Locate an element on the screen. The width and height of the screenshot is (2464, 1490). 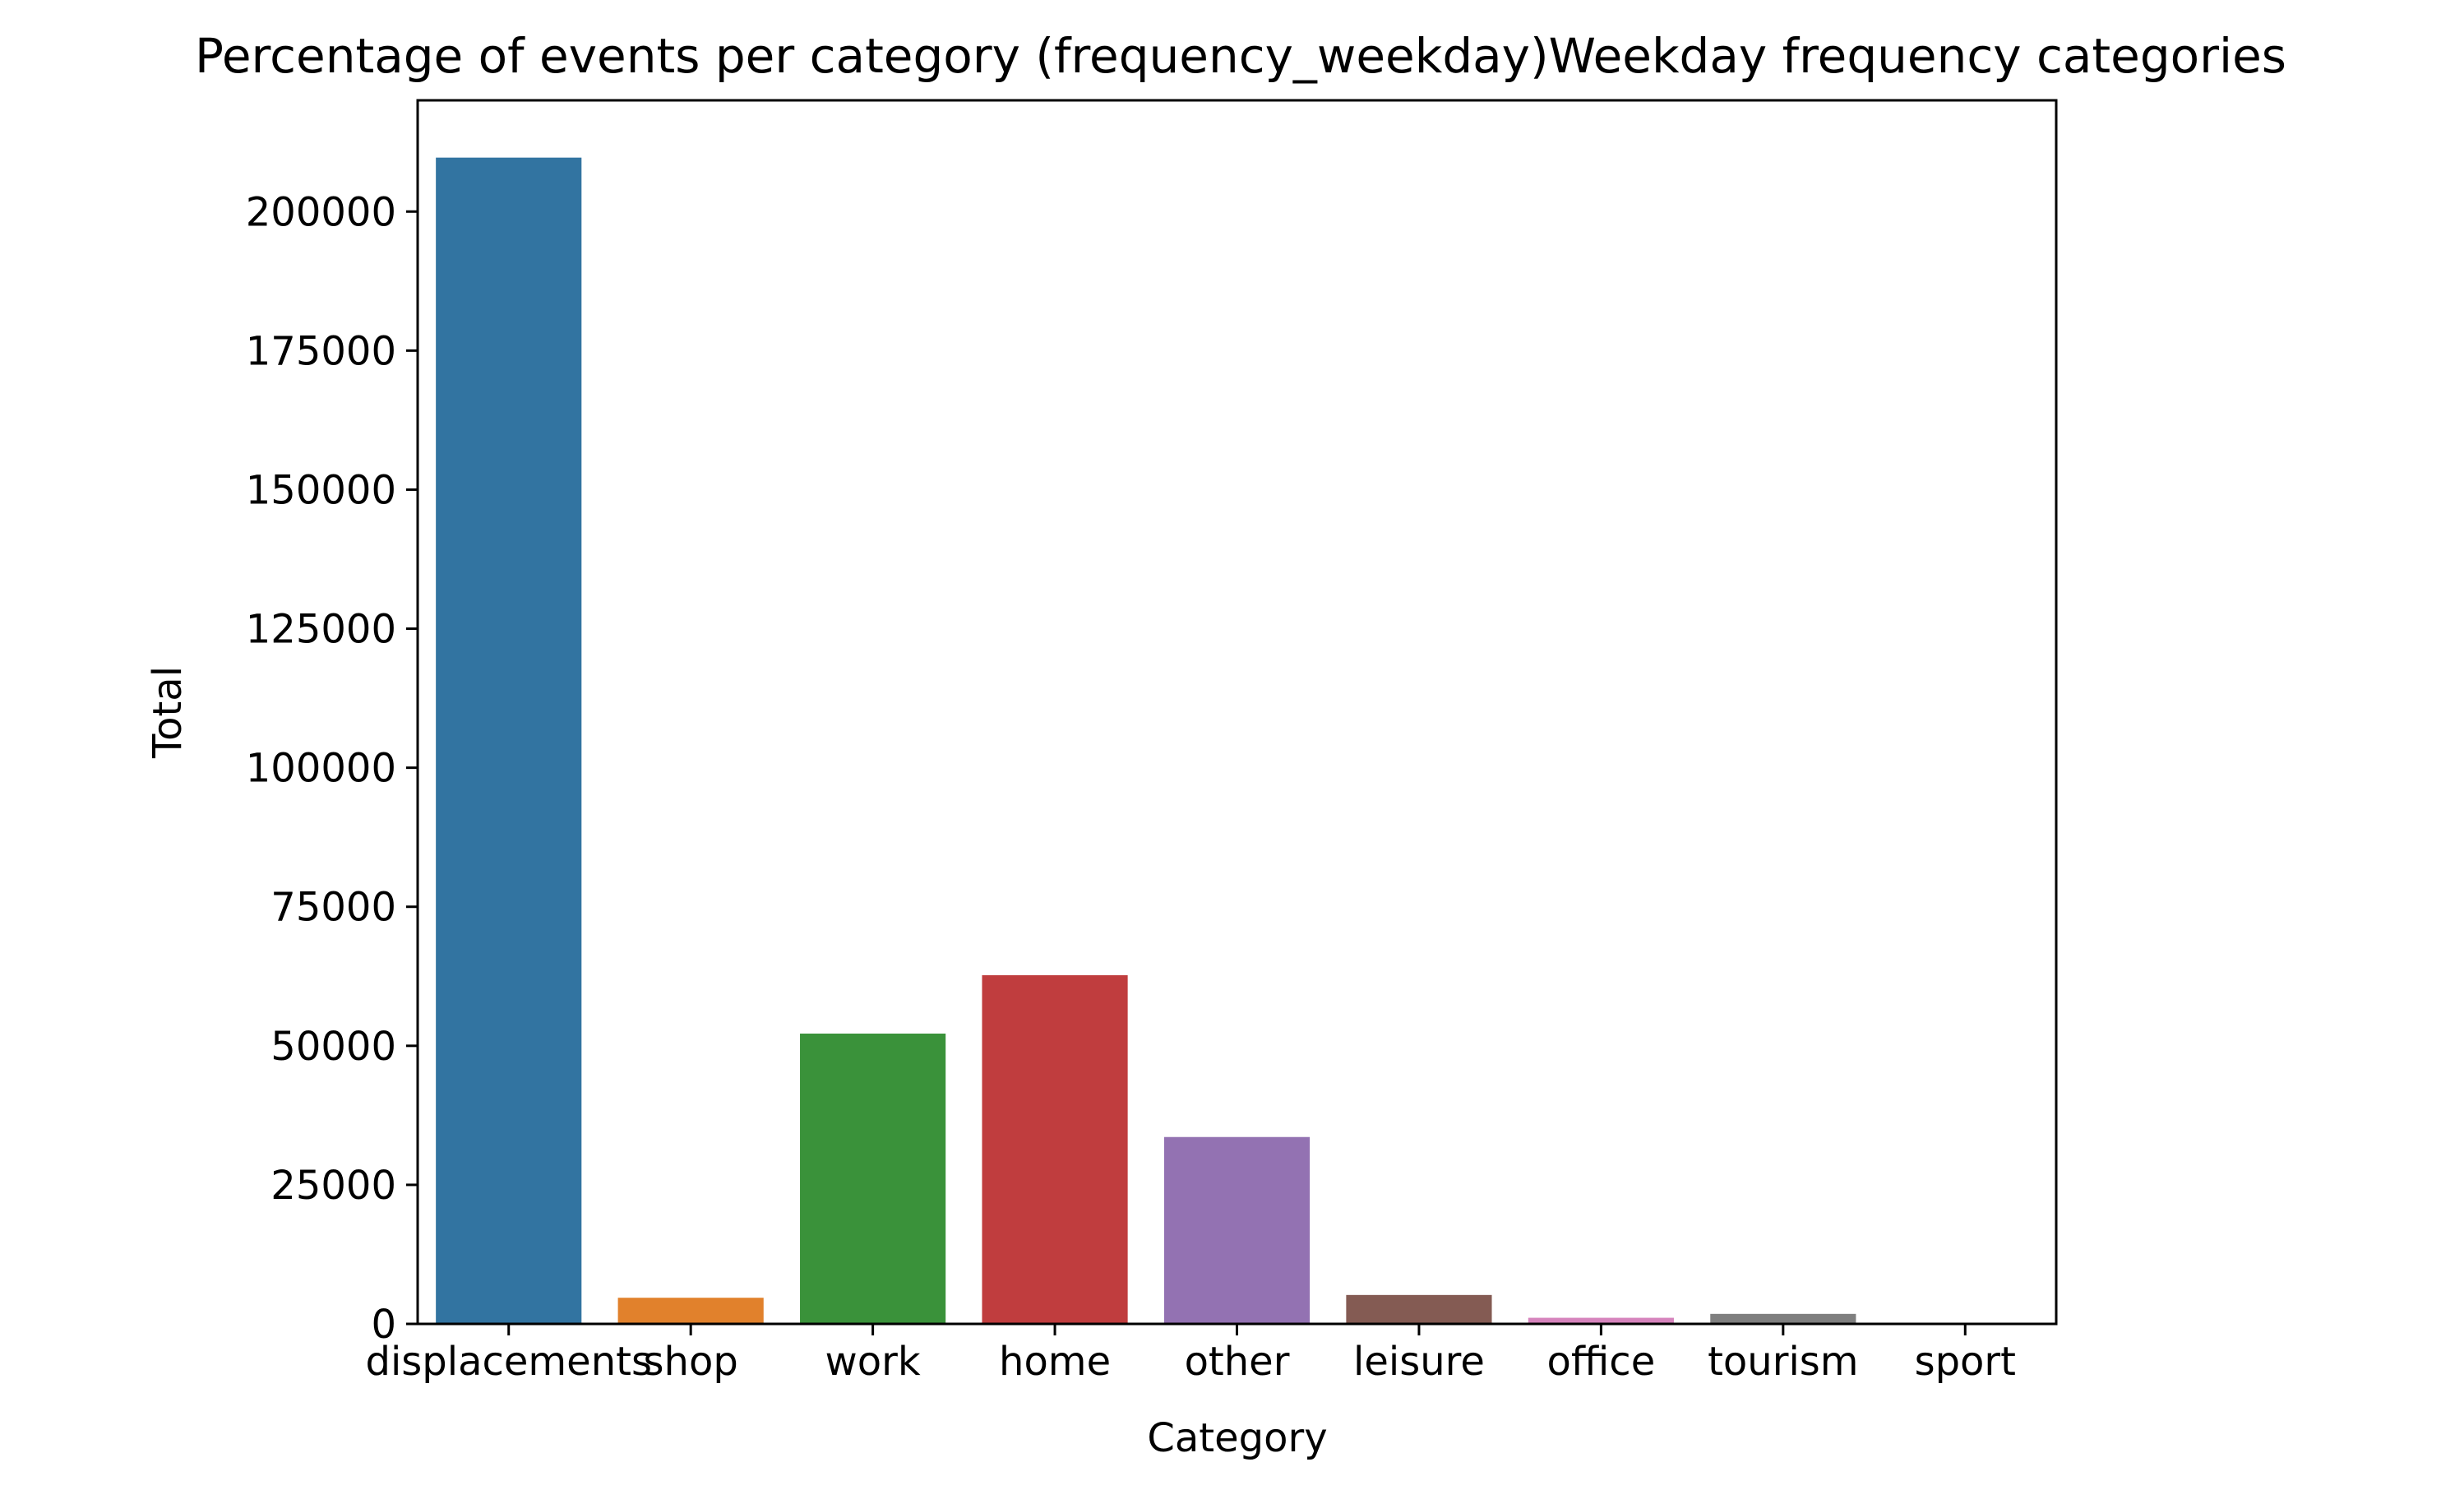
y-tick-label: 100000 is located at coordinates (321, 769).